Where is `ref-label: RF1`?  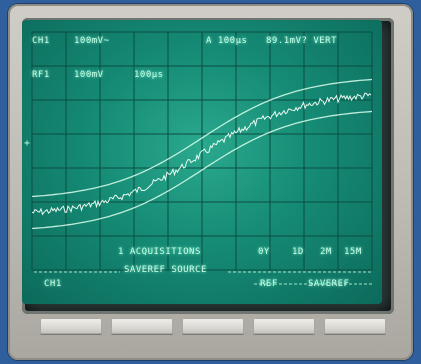 ref-label: RF1 is located at coordinates (41, 75).